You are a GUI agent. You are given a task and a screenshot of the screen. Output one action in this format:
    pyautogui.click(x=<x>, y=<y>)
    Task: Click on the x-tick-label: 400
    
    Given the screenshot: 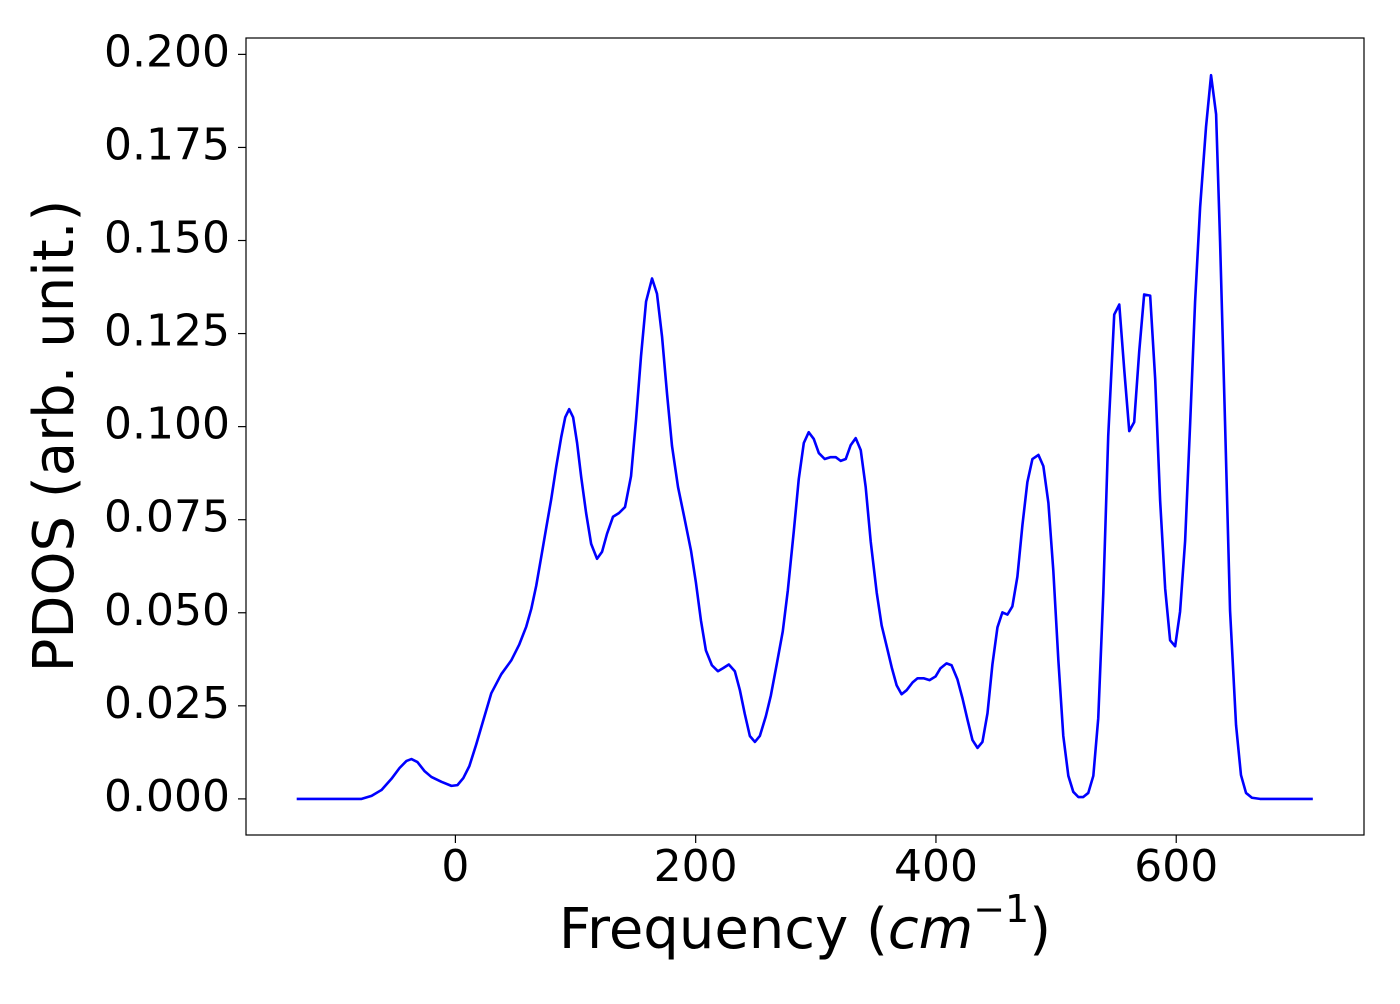 What is the action you would take?
    pyautogui.click(x=936, y=866)
    